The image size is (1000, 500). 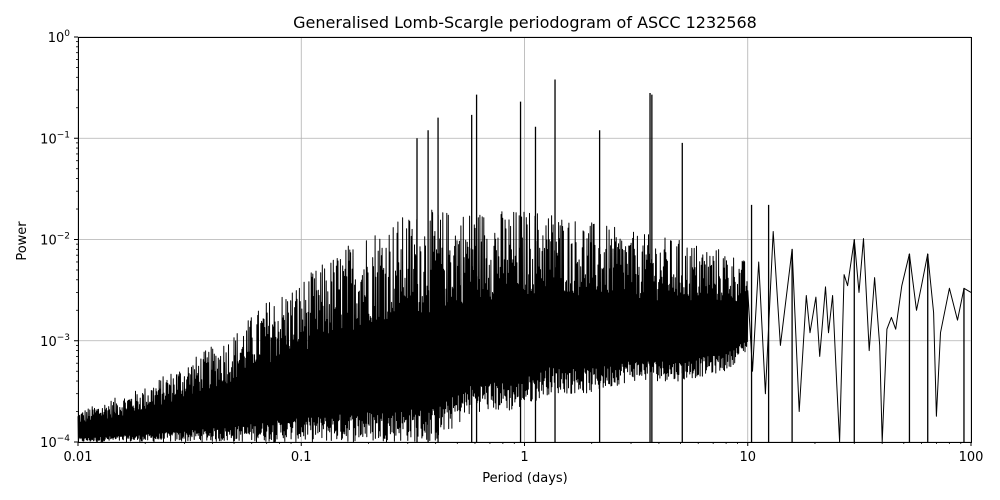 I want to click on x-tick-label: 0.01, so click(x=78, y=457).